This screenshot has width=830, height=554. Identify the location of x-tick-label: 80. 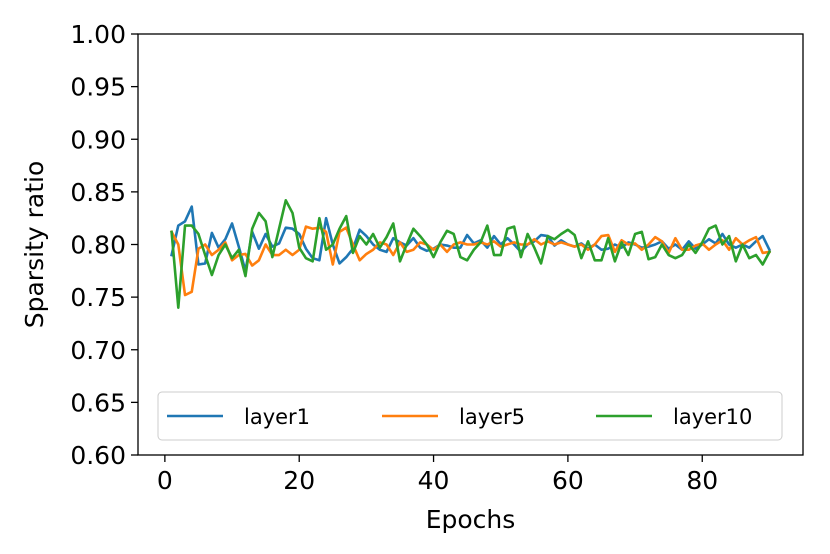
(702, 480).